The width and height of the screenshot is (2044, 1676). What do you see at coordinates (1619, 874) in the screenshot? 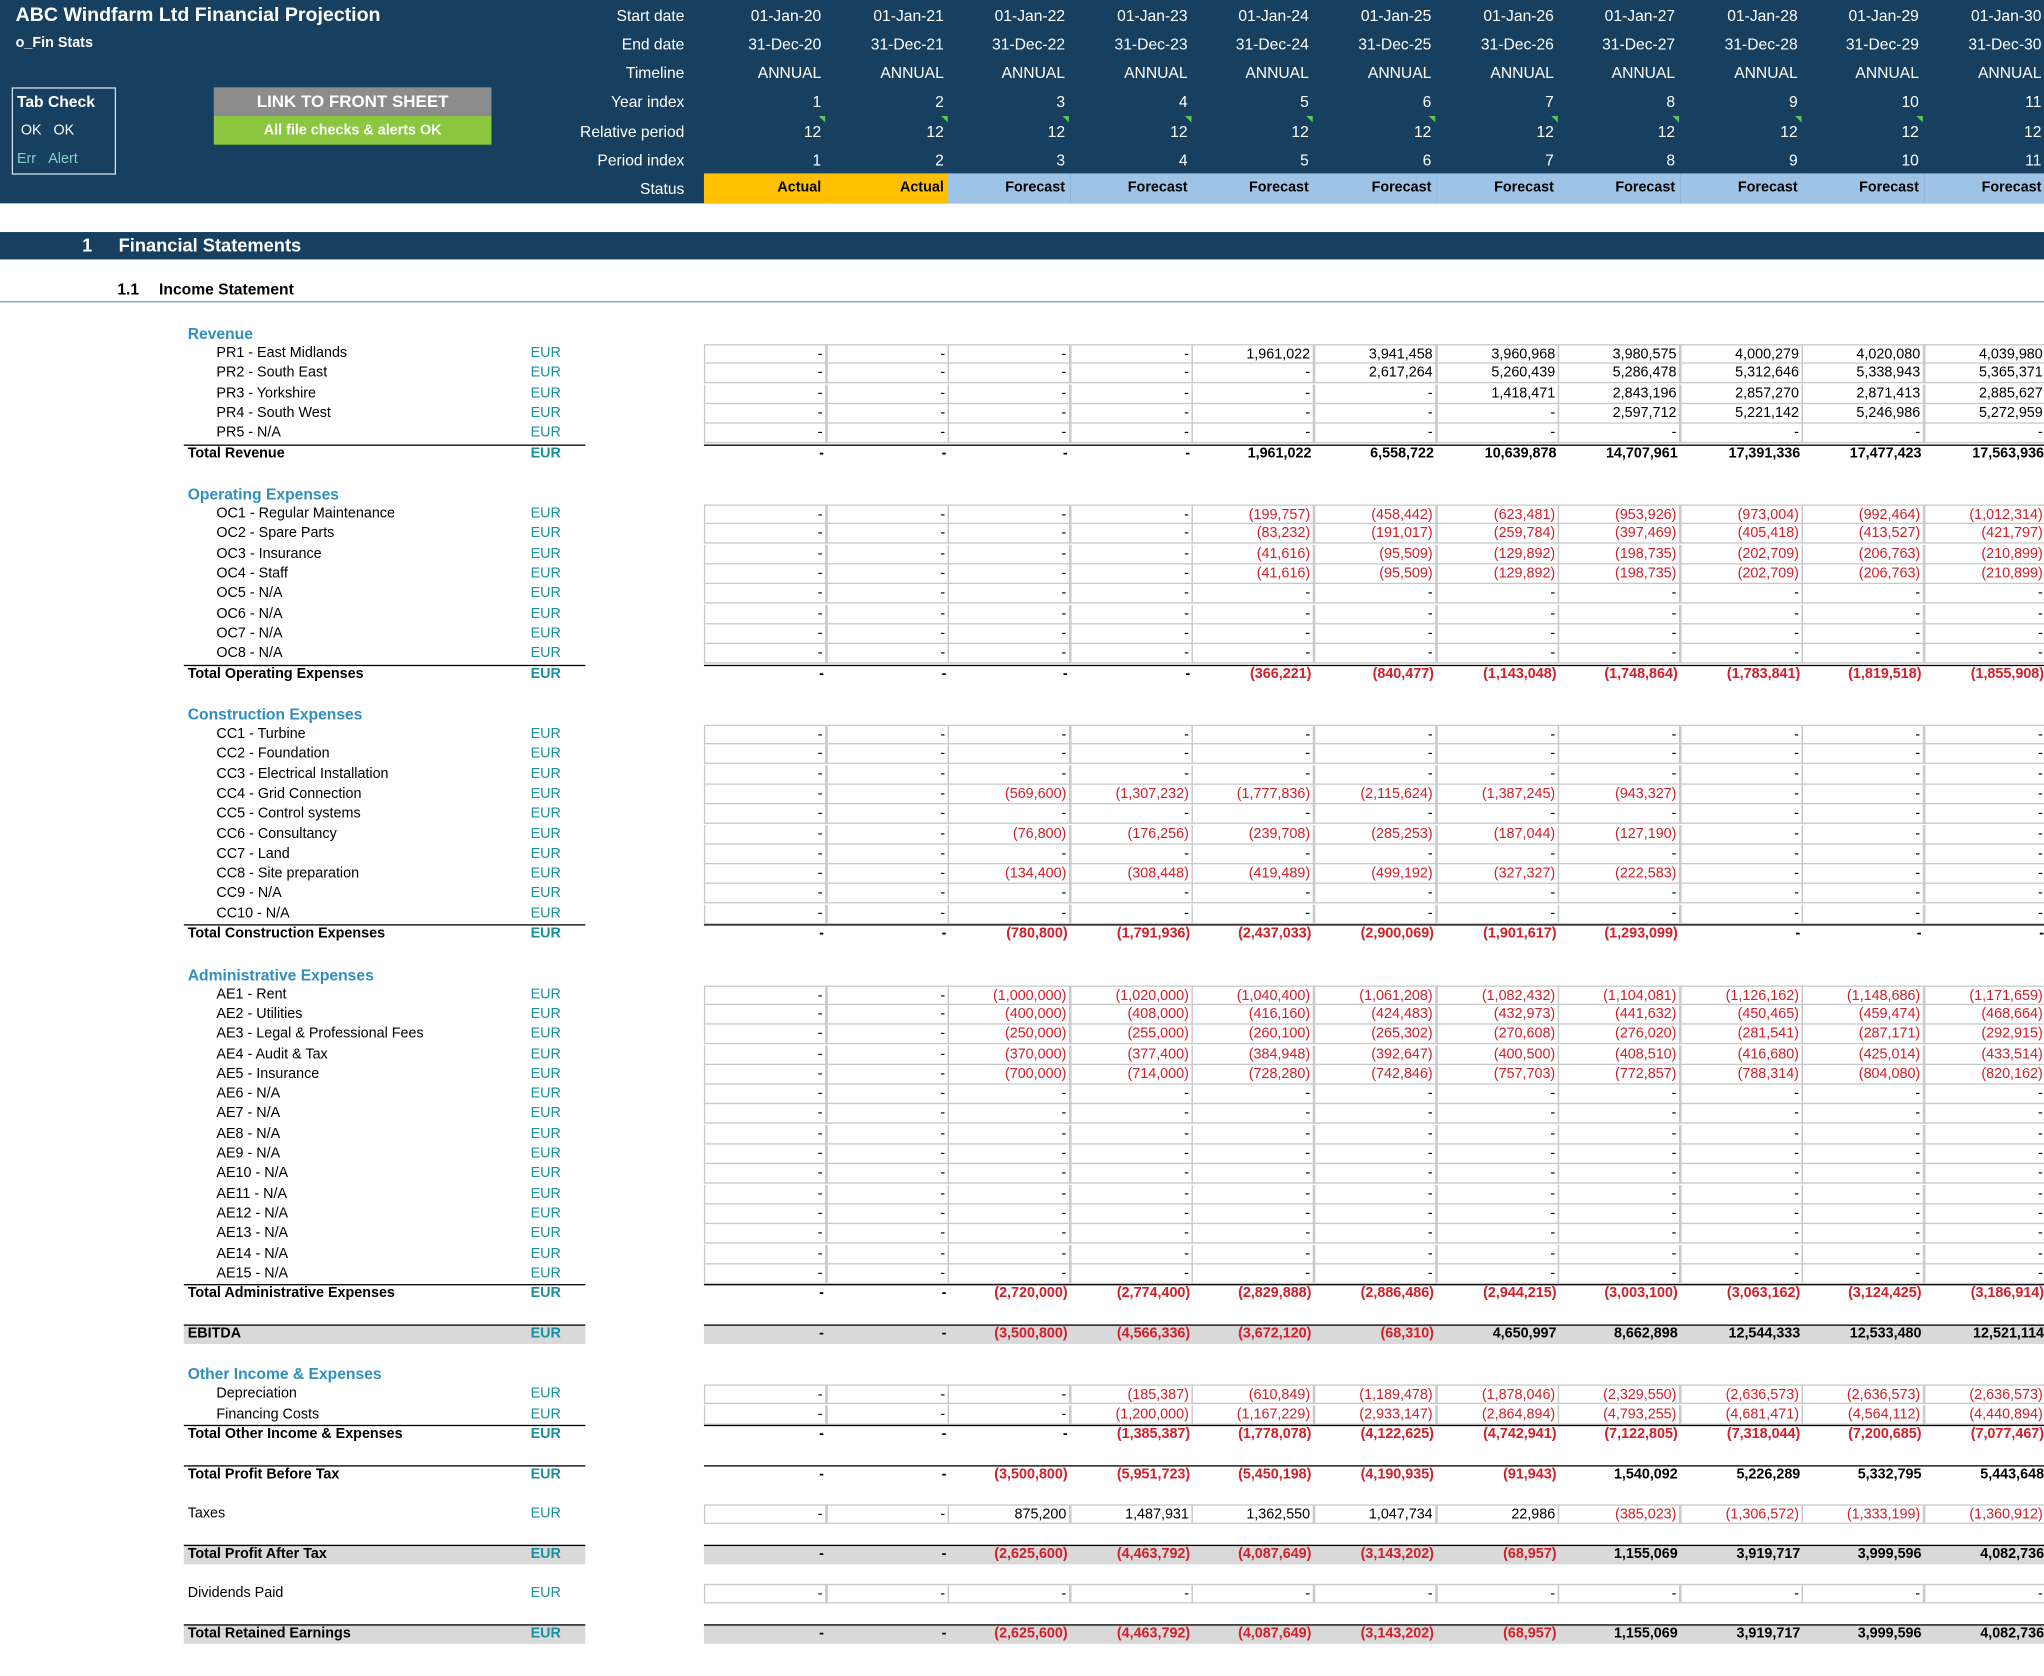
I see `value-cell: (222,583)` at bounding box center [1619, 874].